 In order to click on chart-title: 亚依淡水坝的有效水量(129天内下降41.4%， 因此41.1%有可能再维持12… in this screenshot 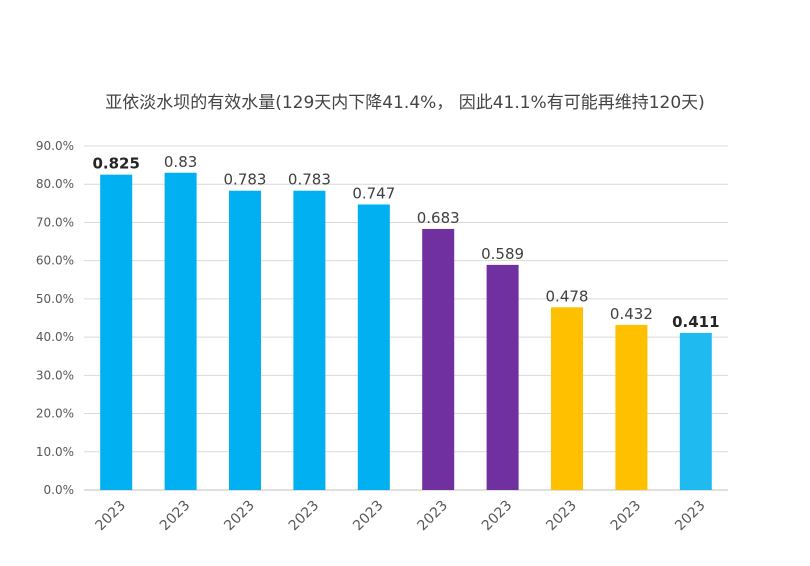, I will do `click(405, 103)`.